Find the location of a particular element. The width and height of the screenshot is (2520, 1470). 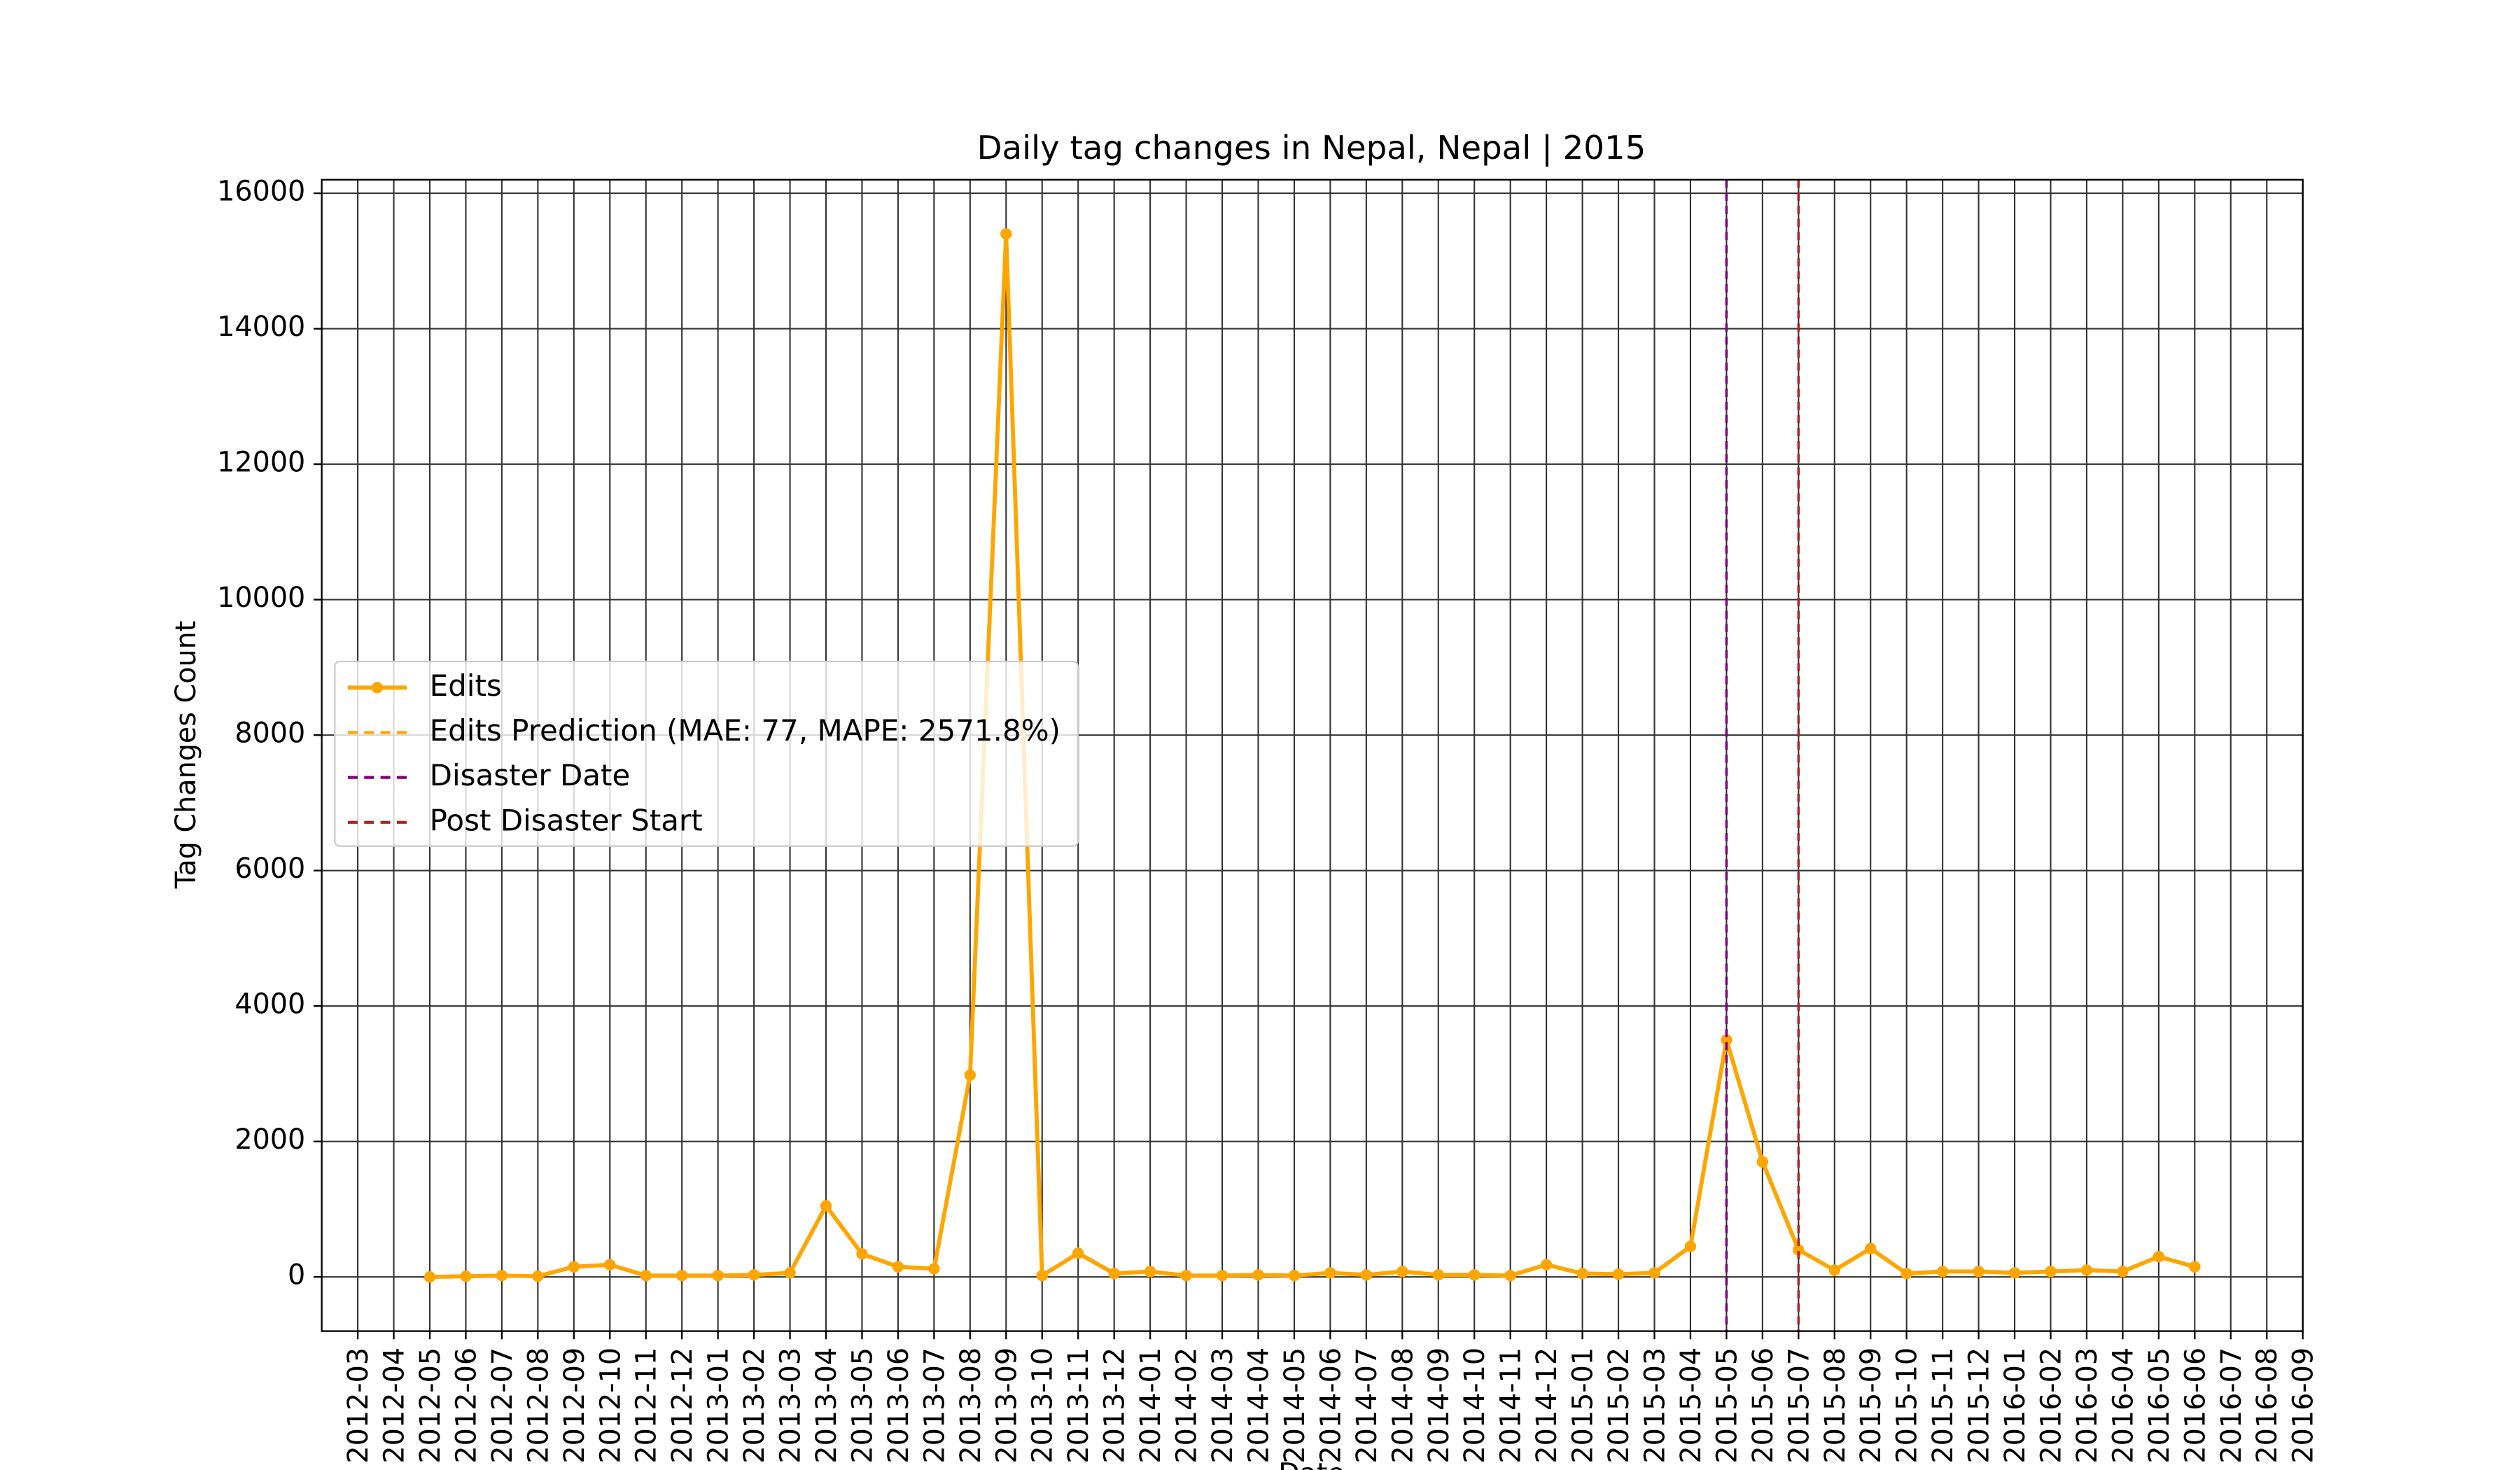

x-tick-label: 2015-10 is located at coordinates (1907, 1406).